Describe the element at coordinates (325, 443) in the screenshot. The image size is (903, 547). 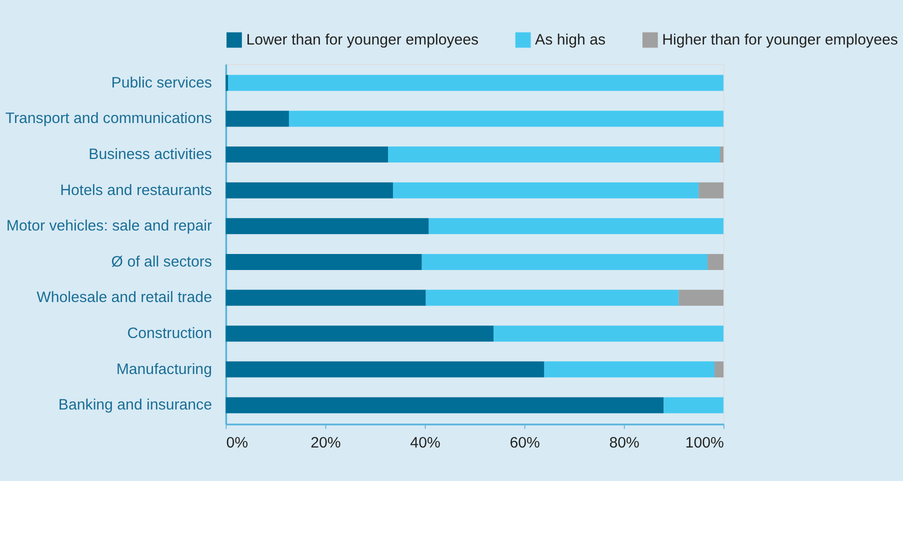
I see `x-tick-label: 20%` at that location.